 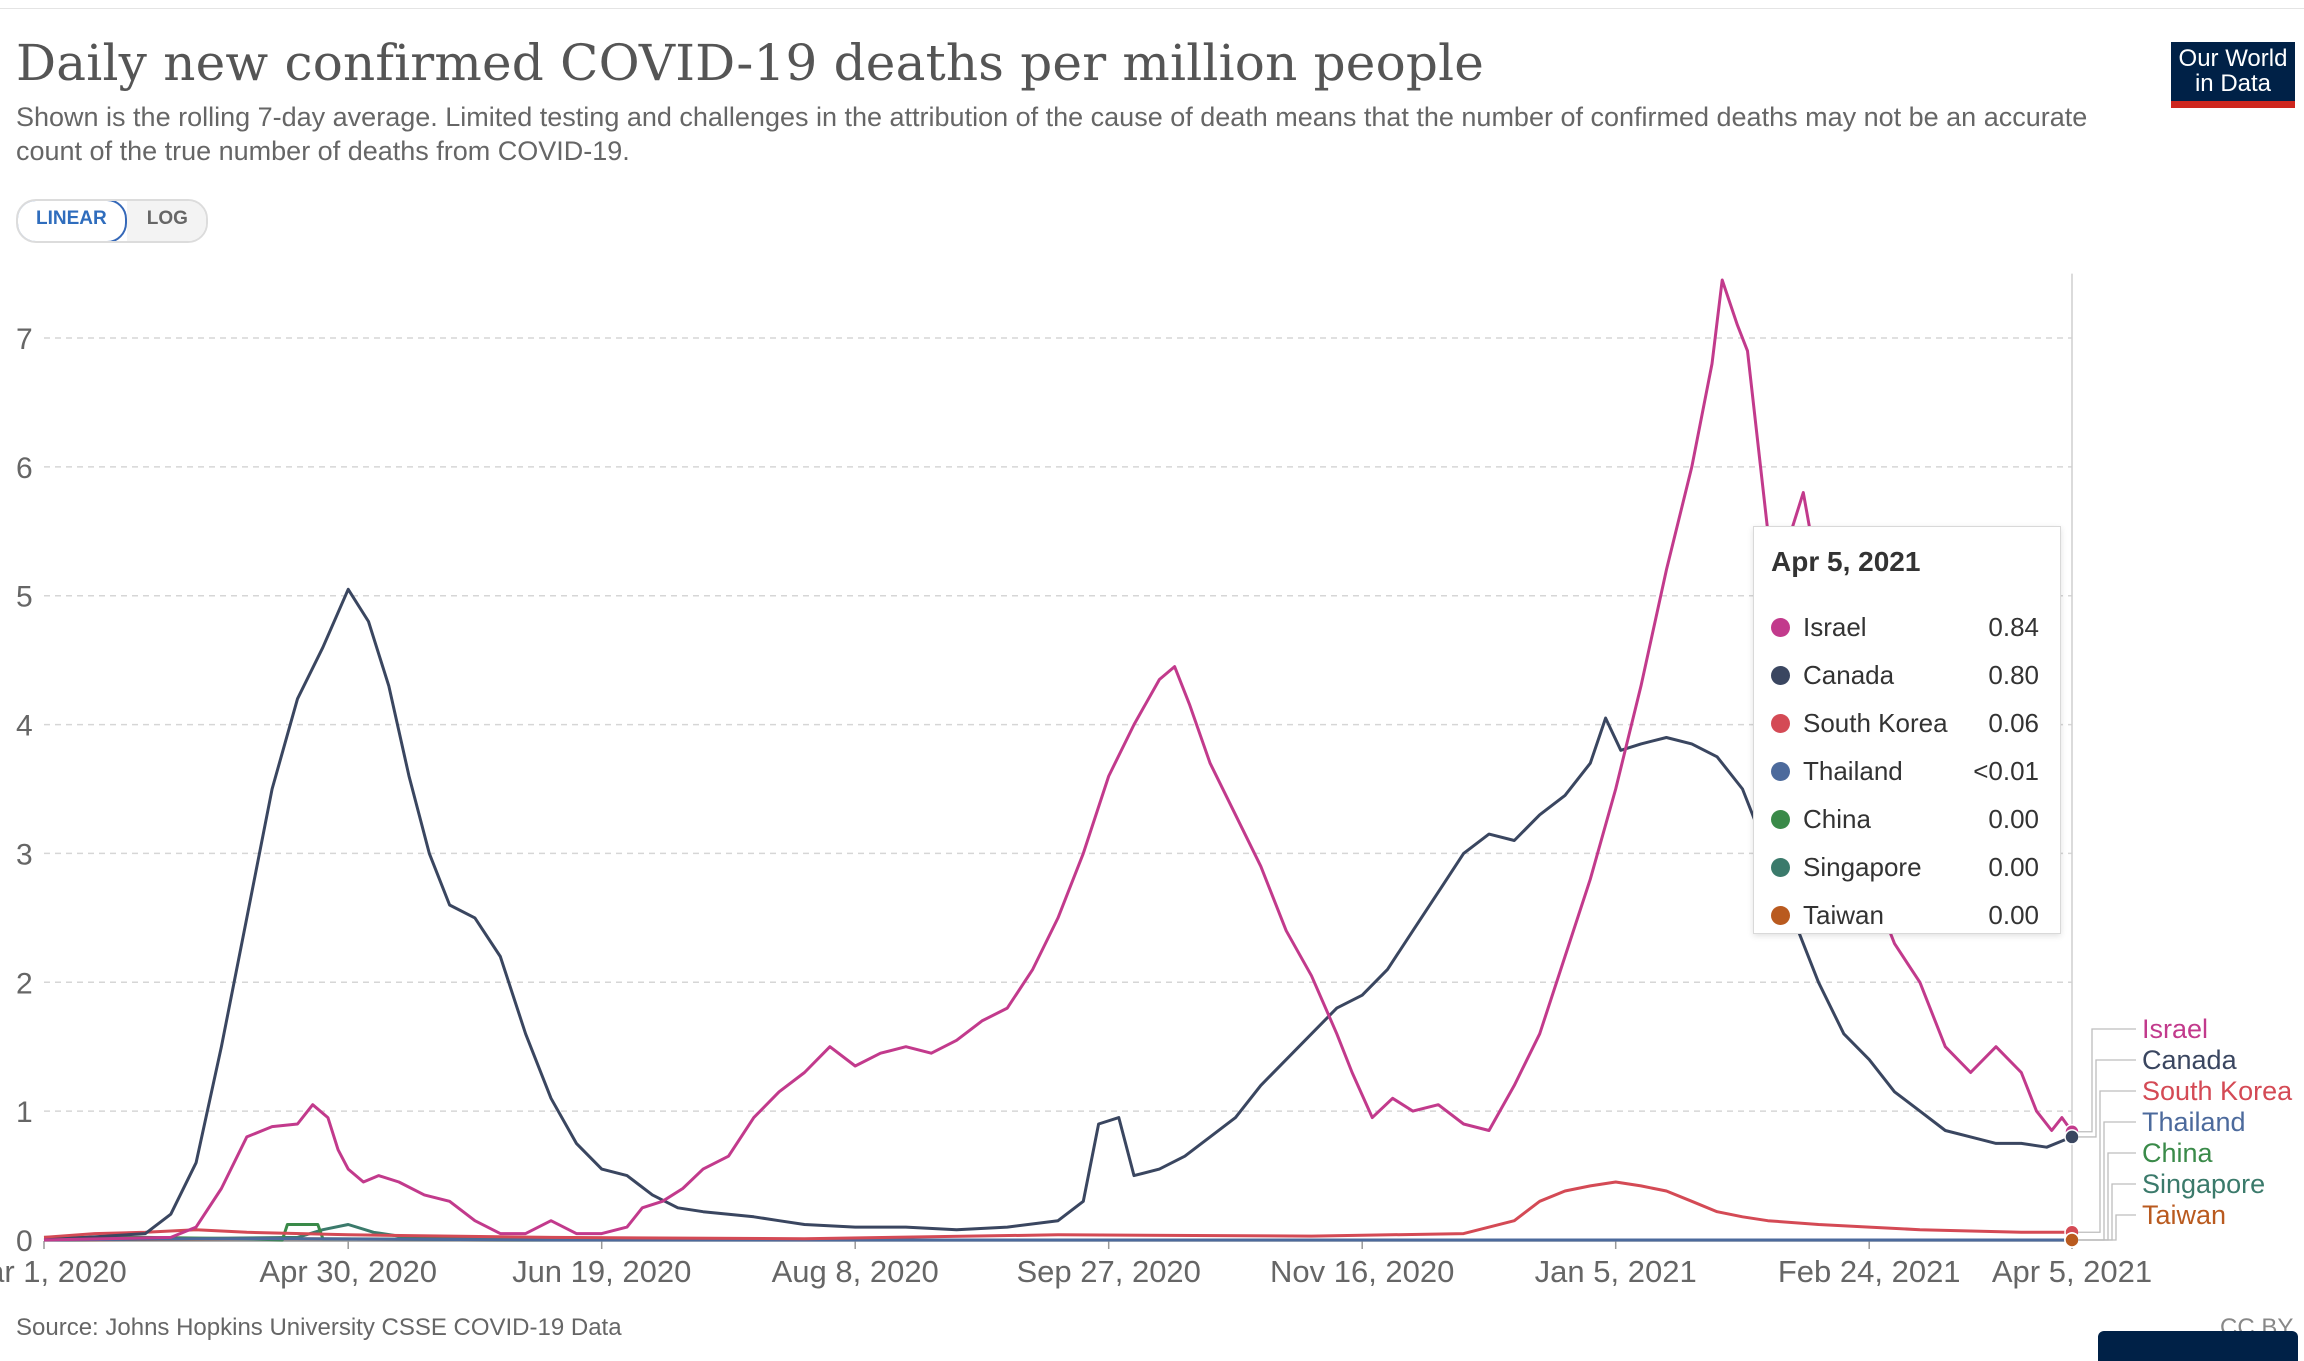 I want to click on logo-line-2: in Data, so click(x=2233, y=83).